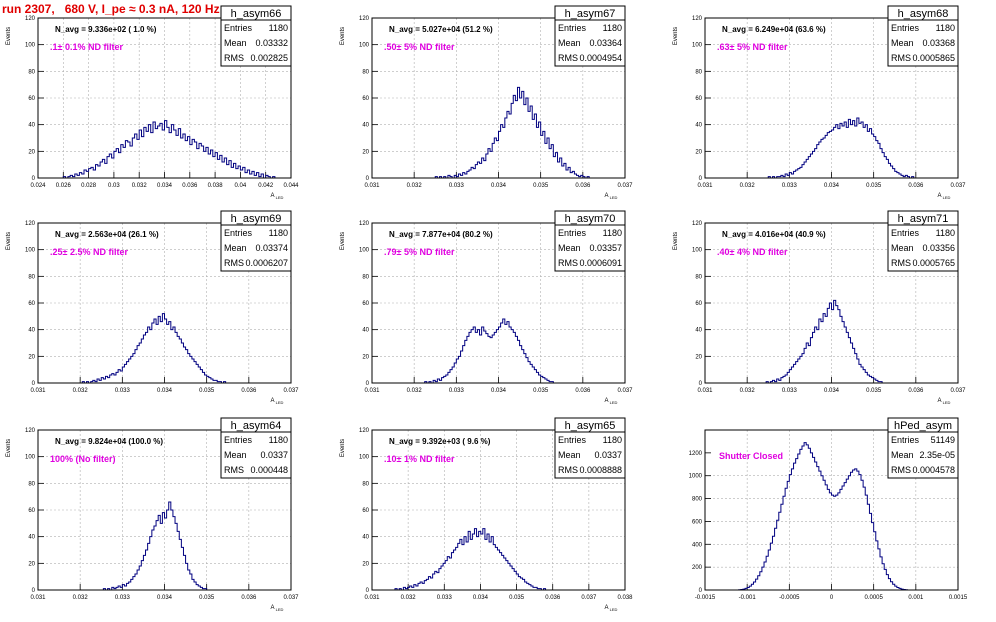 Image resolution: width=996 pixels, height=622 pixels. What do you see at coordinates (89, 186) in the screenshot?
I see `x-tick-label: 0.028` at bounding box center [89, 186].